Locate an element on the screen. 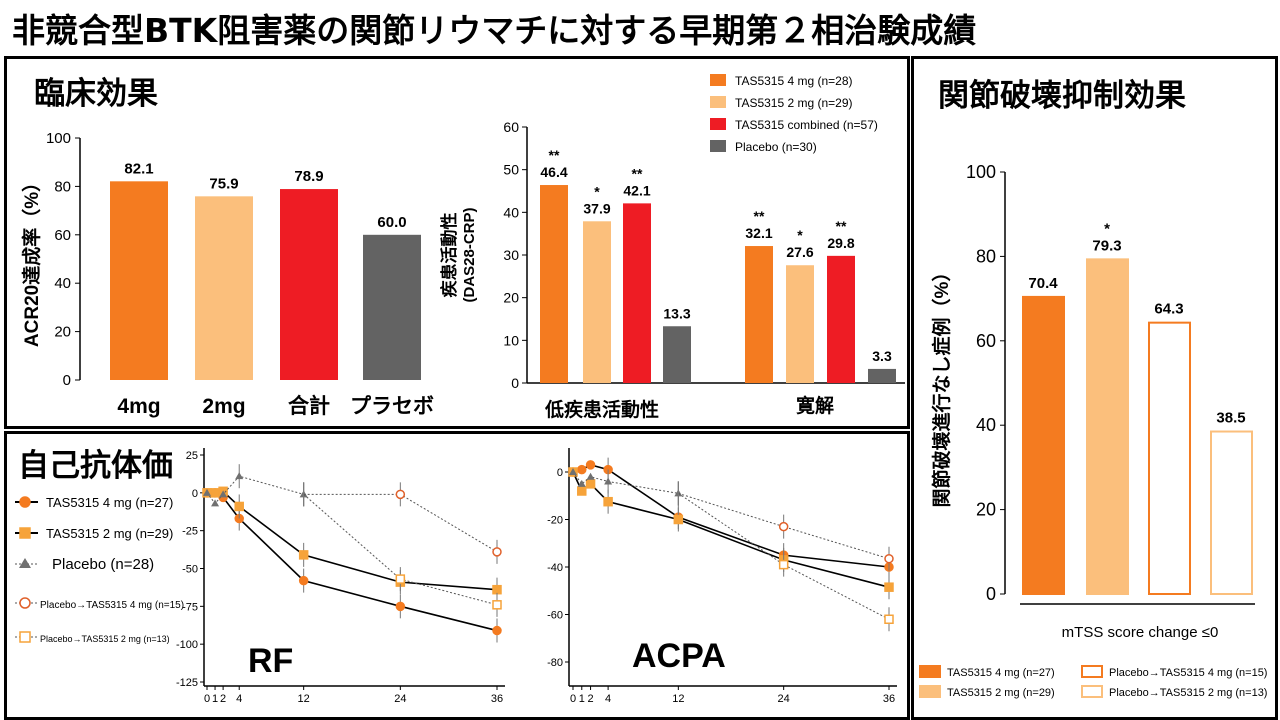 Image resolution: width=1280 pixels, height=720 pixels. x-tick-label: 4 is located at coordinates (239, 699).